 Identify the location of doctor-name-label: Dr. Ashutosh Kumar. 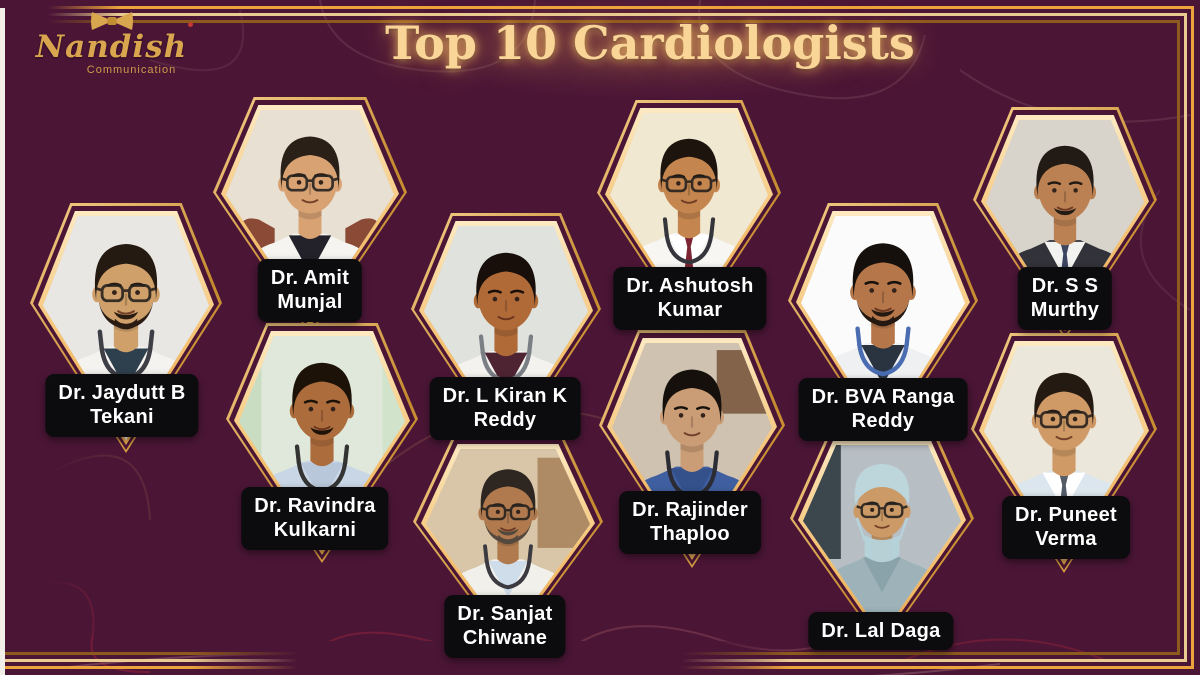
(690, 298).